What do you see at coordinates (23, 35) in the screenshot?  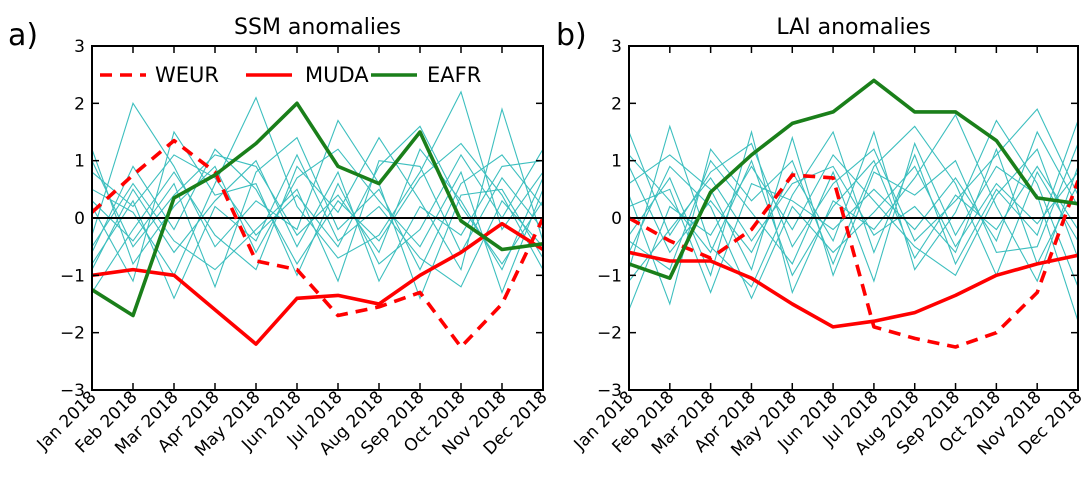 I see `panel-a-letter: a)` at bounding box center [23, 35].